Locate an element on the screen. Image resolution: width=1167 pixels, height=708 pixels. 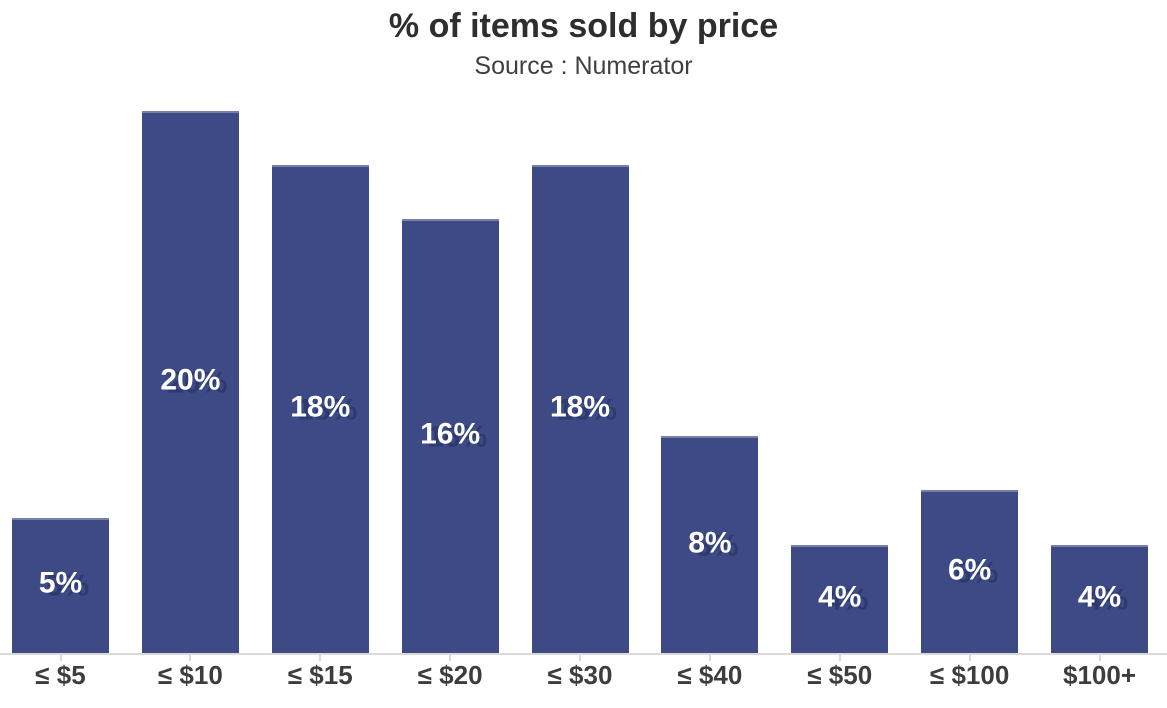
bar-≤ $10: 20% is located at coordinates (190, 382).